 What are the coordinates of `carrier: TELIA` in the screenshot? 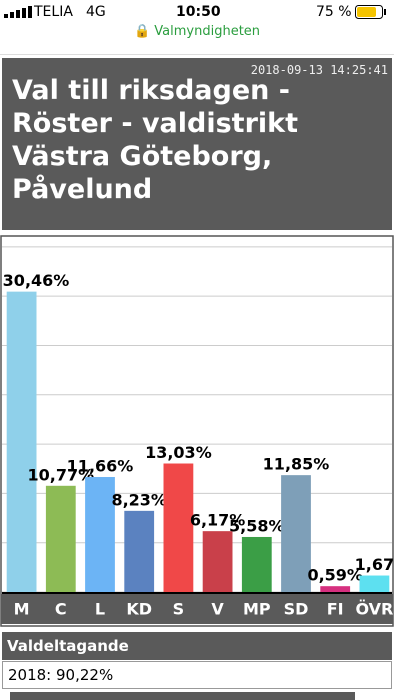 It's located at (53, 12).